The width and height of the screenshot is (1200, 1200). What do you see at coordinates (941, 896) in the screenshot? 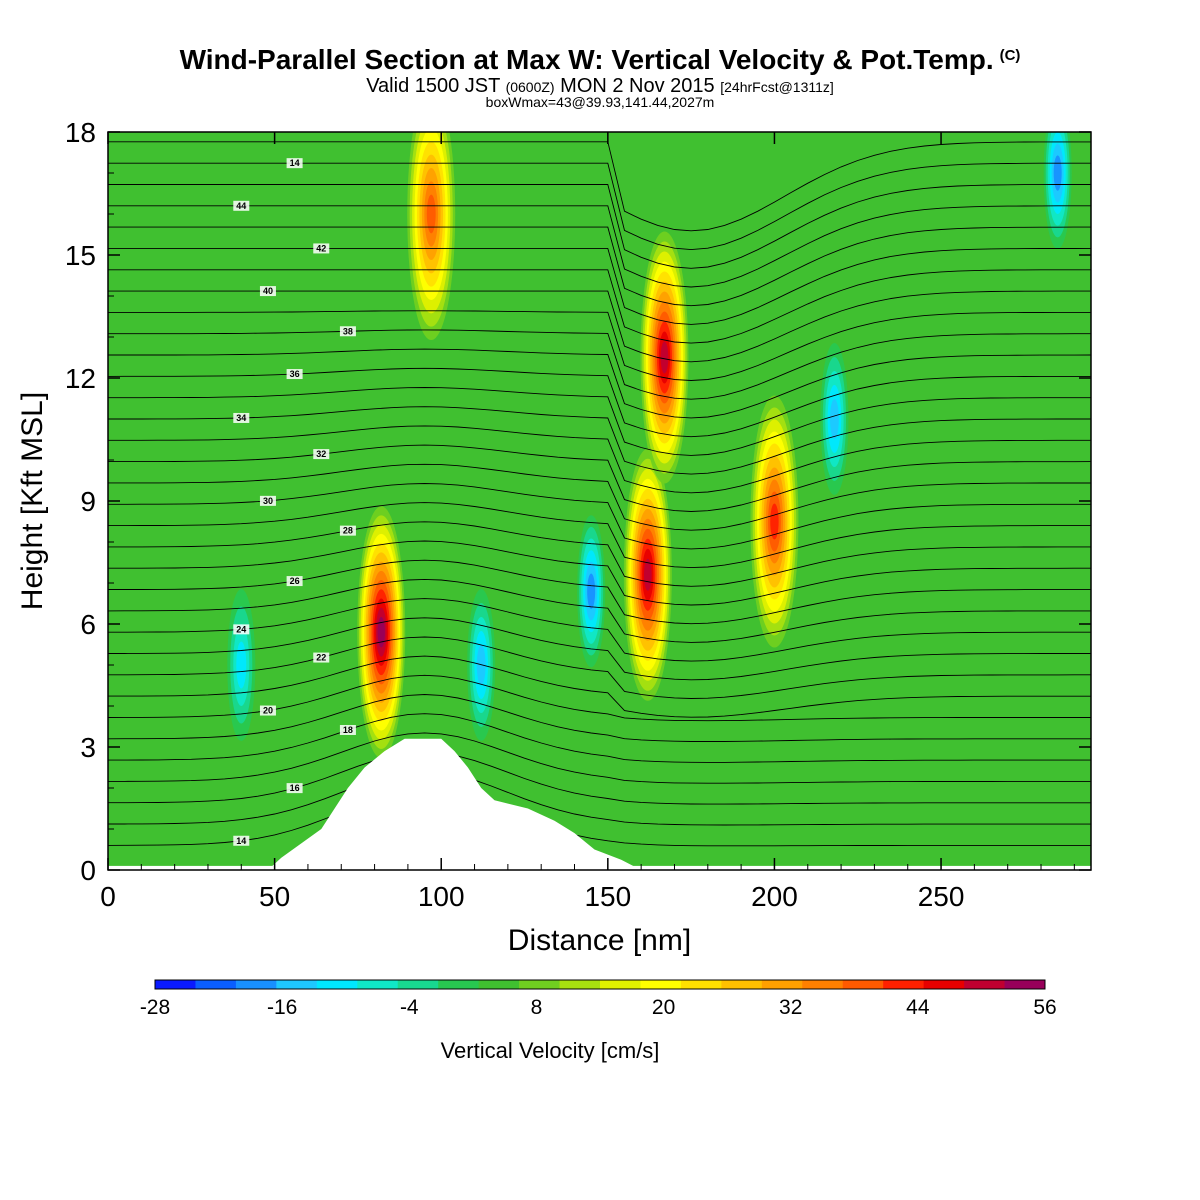
I see `x-tick-label: 250` at bounding box center [941, 896].